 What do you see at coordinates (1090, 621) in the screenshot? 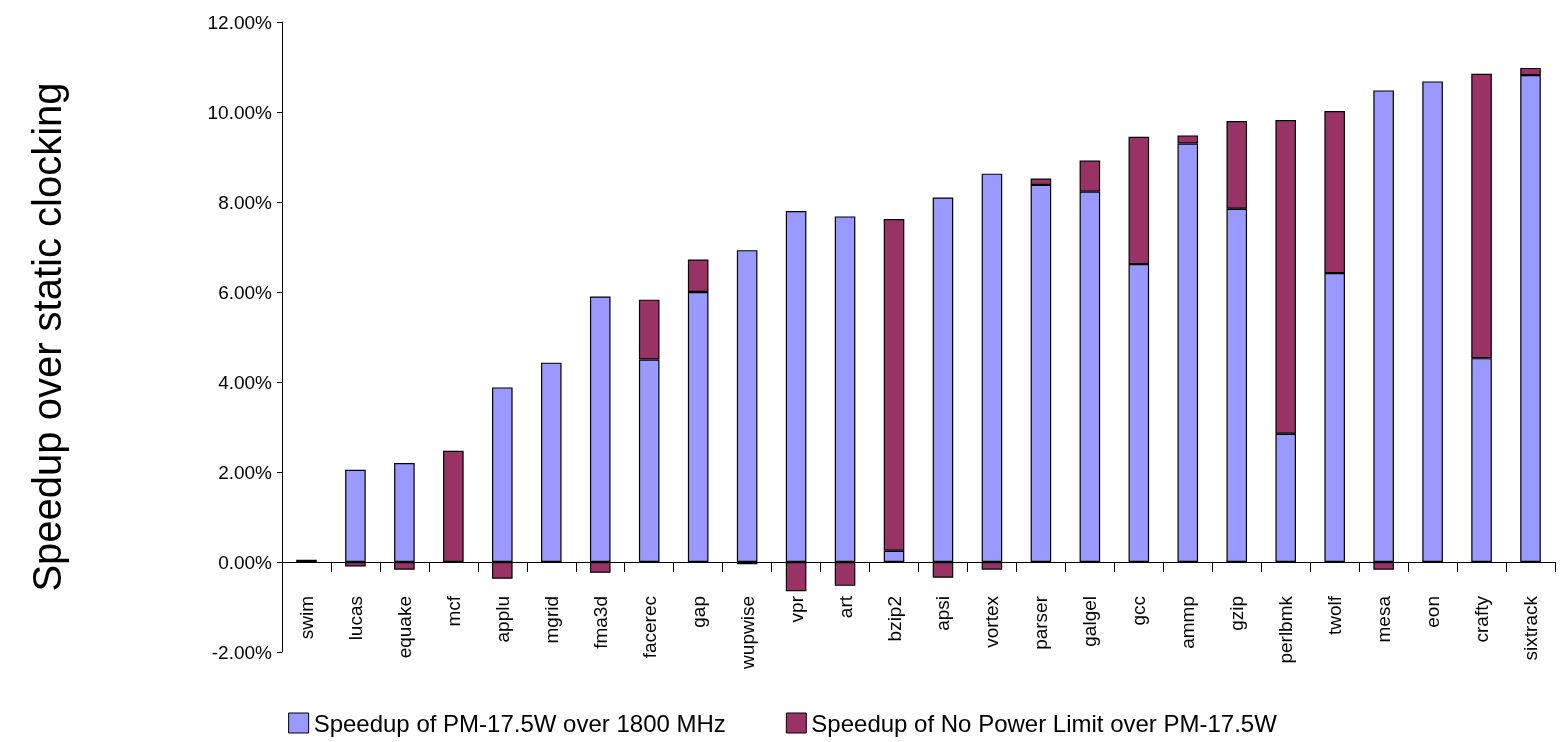
I see `x-tick-label: galgel` at bounding box center [1090, 621].